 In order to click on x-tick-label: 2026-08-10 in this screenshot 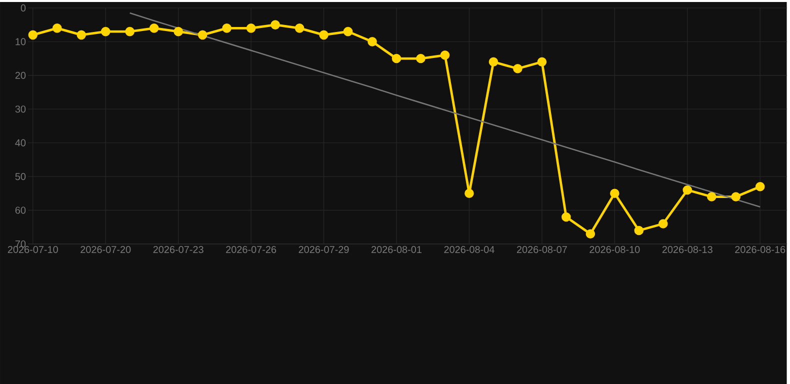, I will do `click(615, 249)`.